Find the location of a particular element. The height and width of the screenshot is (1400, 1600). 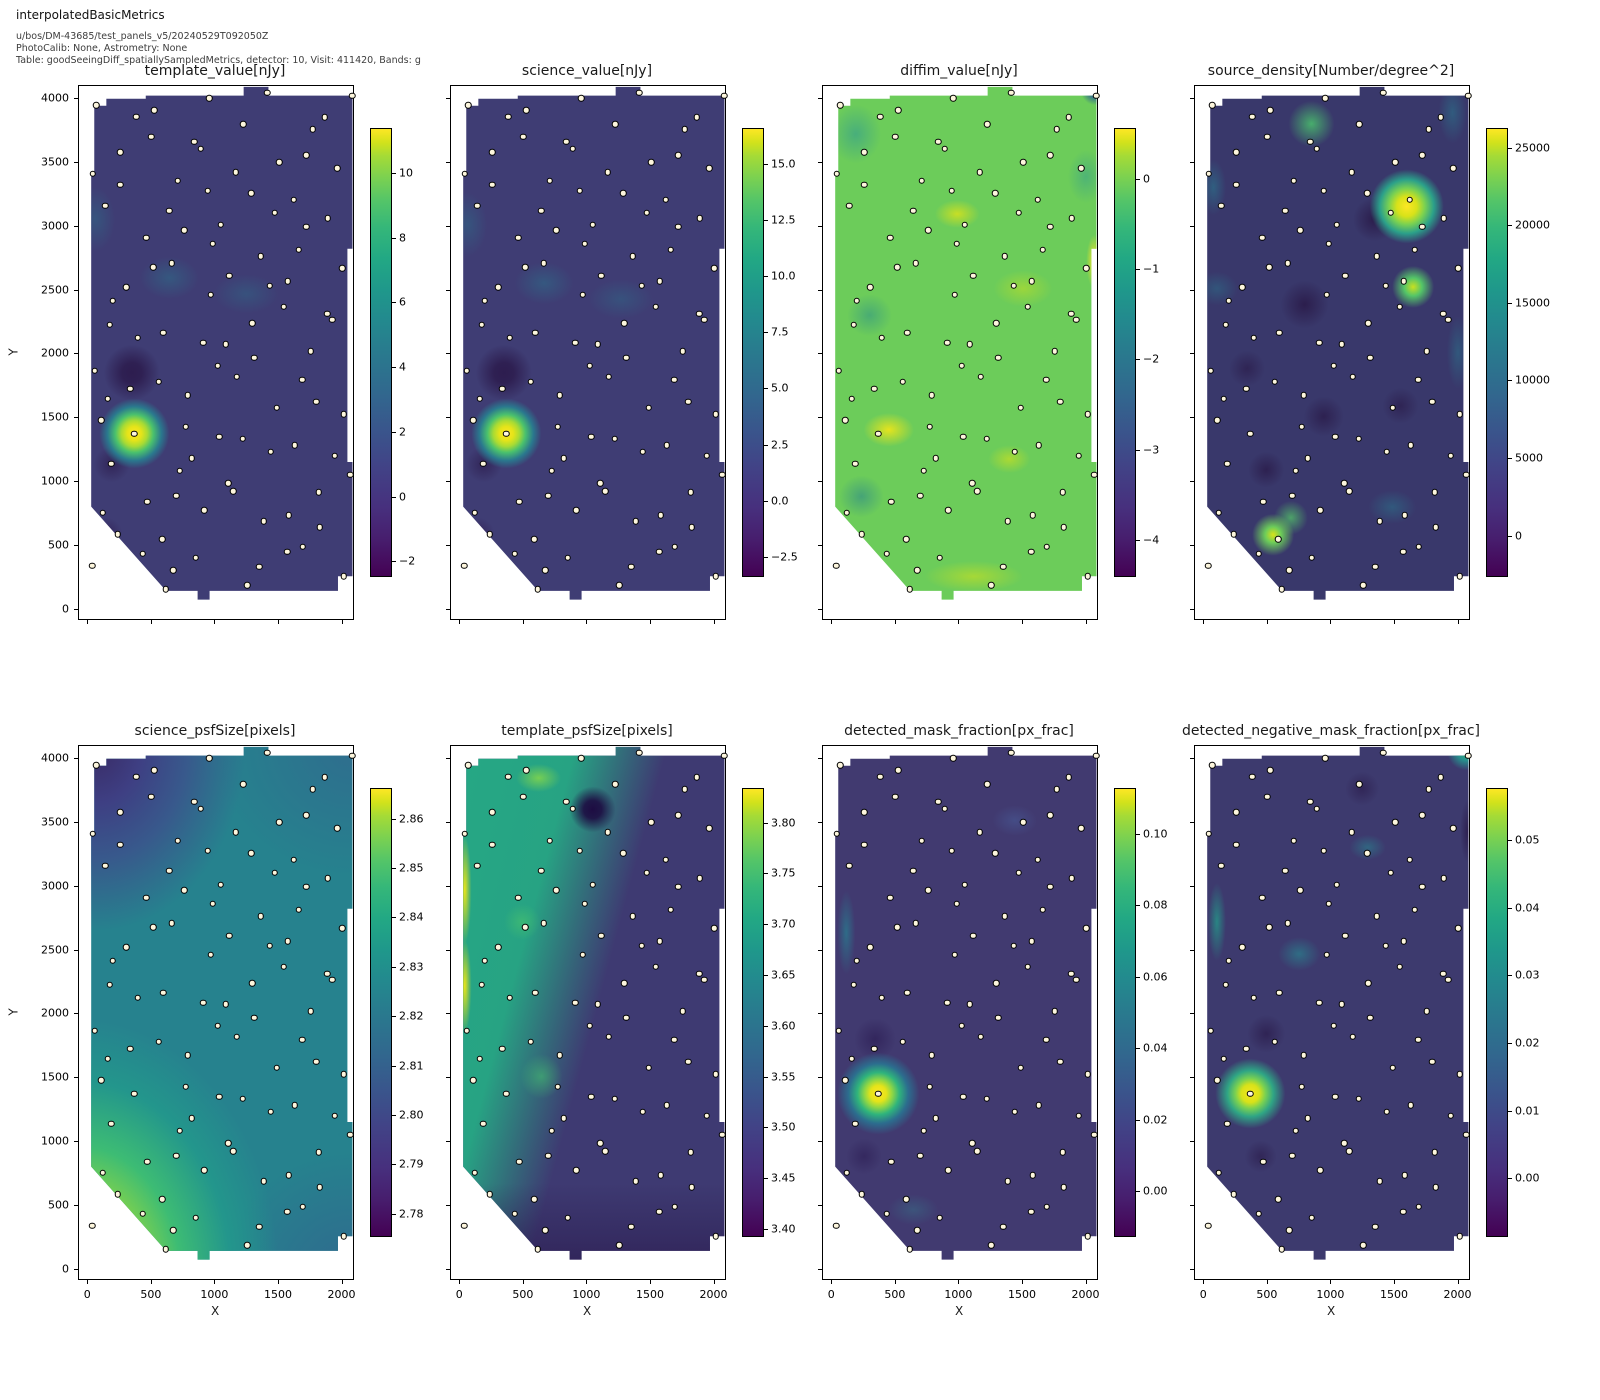

colorbar-tick-label: 0.00 is located at coordinates (1527, 1178).